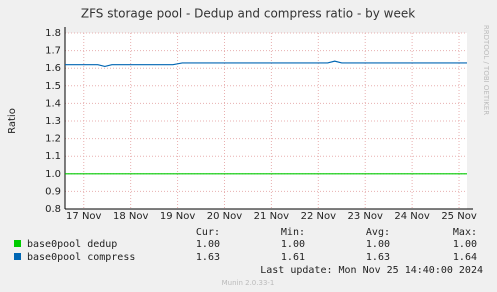  I want to click on x-tick-label: 18 Nov, so click(131, 216).